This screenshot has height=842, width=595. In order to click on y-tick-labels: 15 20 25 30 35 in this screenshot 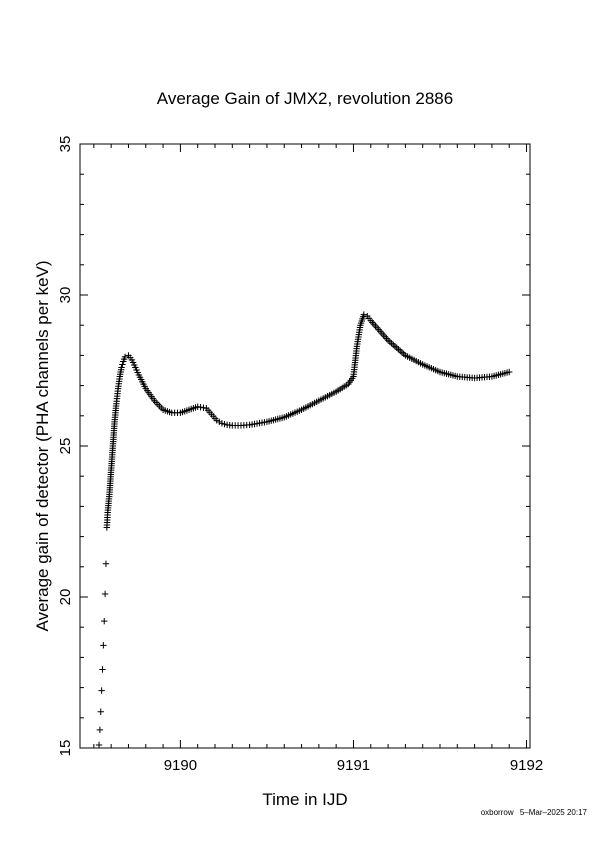, I will do `click(65, 446)`.